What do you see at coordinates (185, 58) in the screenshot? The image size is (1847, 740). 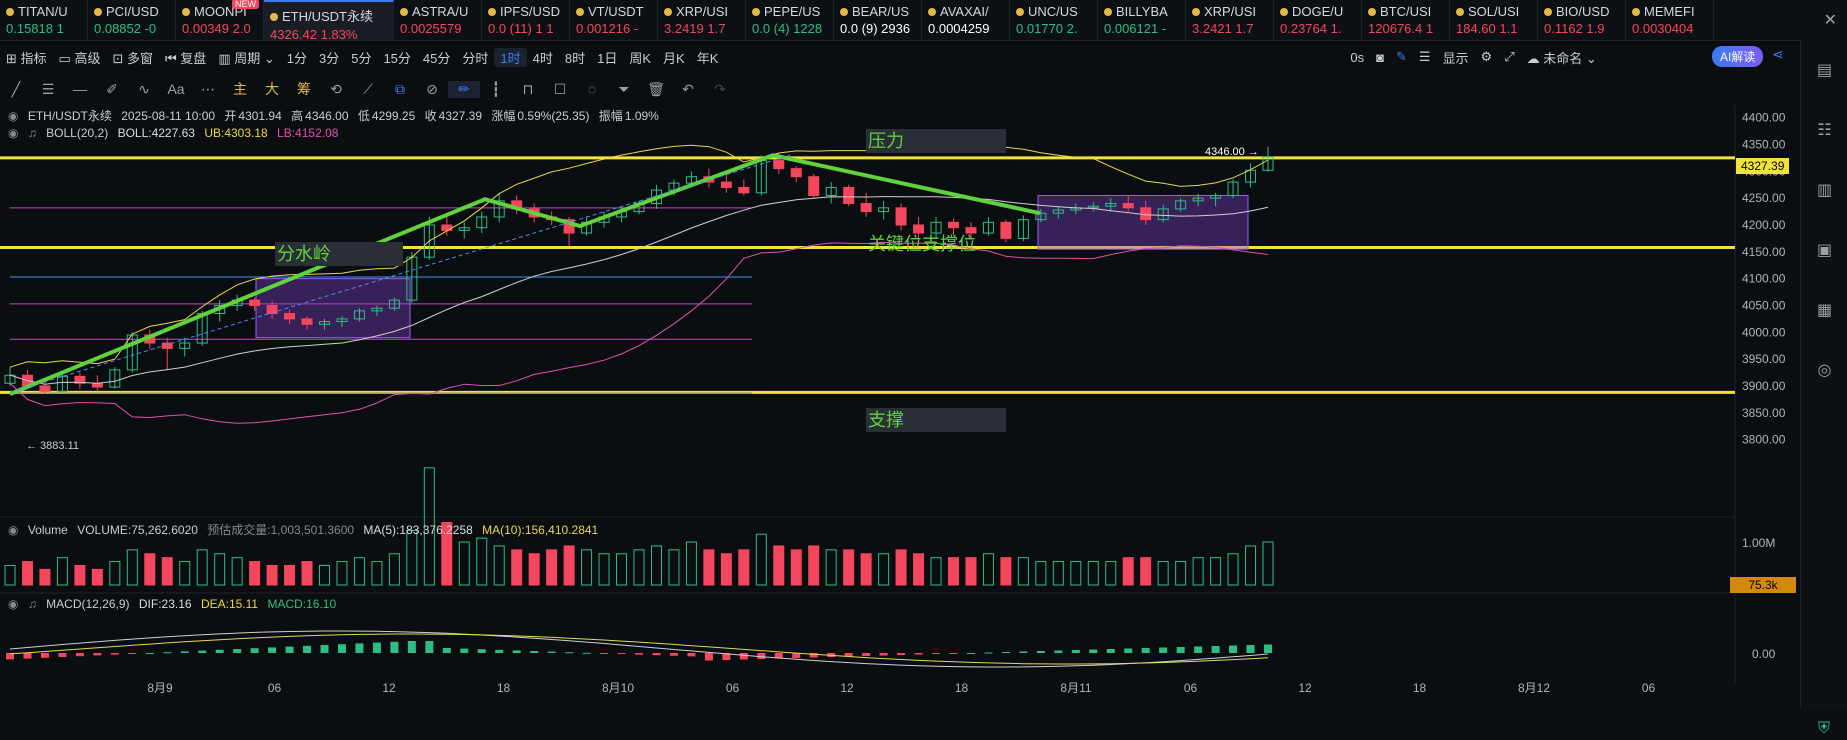 I see `replay-button: ⏮ 复盘` at bounding box center [185, 58].